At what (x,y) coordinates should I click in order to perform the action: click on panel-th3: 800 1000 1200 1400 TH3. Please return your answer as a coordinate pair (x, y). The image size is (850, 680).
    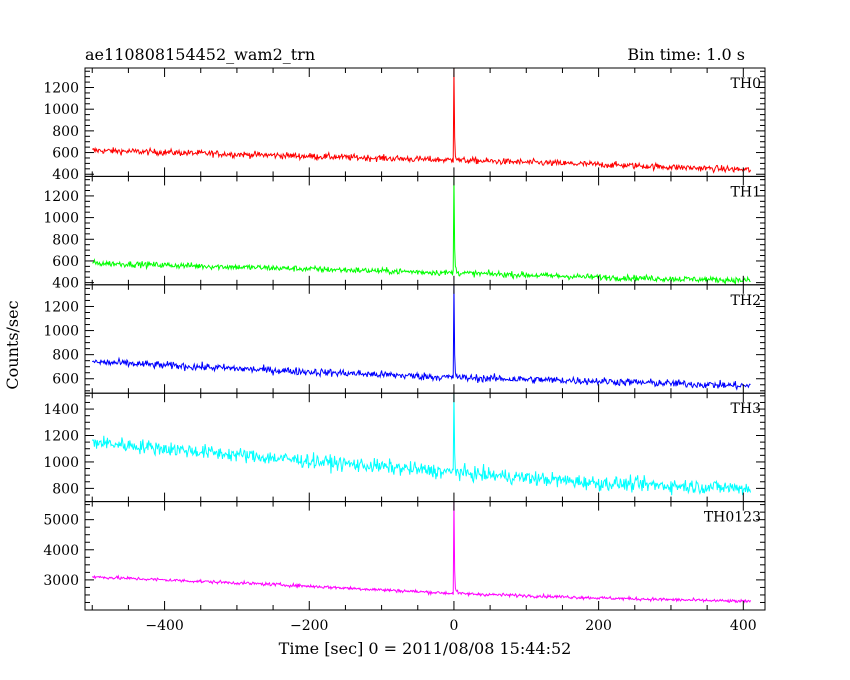
    Looking at the image, I should click on (404, 447).